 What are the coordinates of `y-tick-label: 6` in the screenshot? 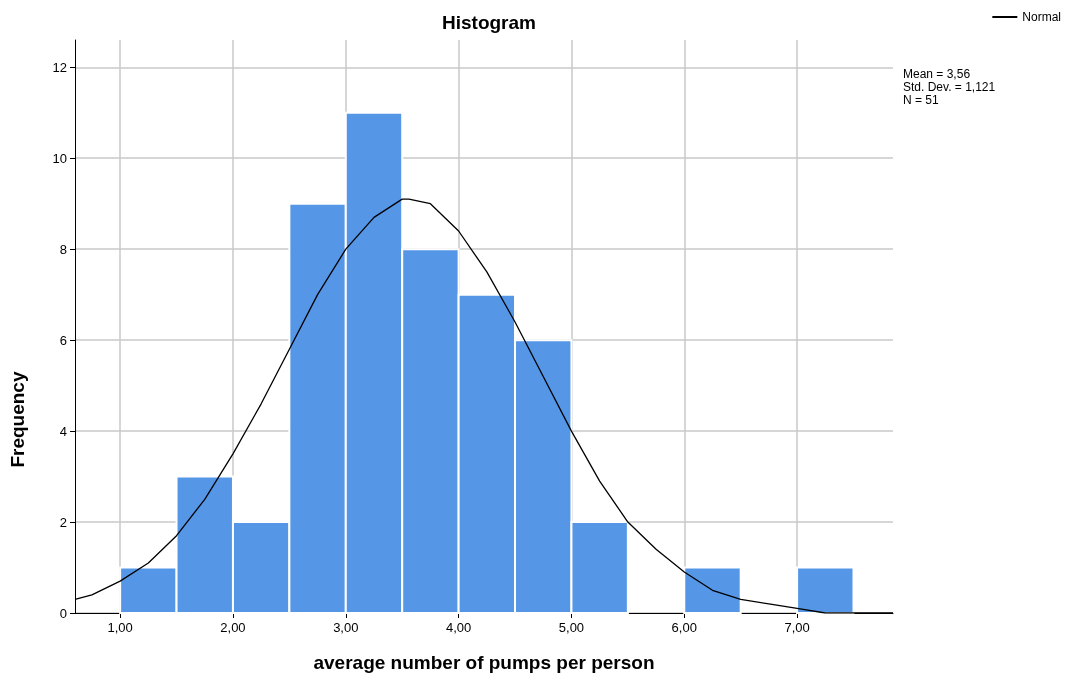 It's located at (63, 340).